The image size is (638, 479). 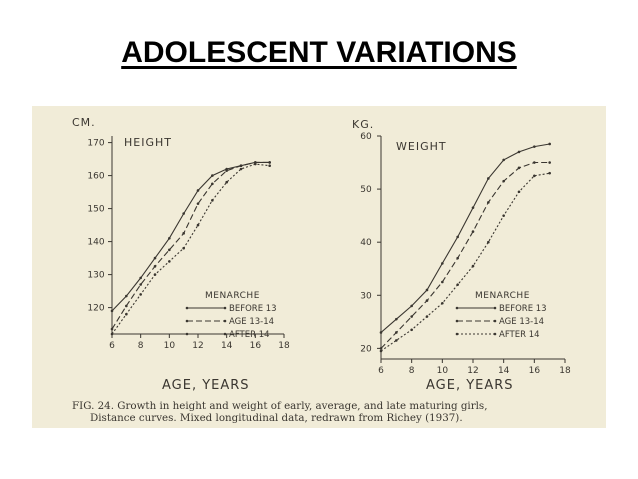 What do you see at coordinates (249, 335) in the screenshot?
I see `height-legend-label-3: AFTER 14` at bounding box center [249, 335].